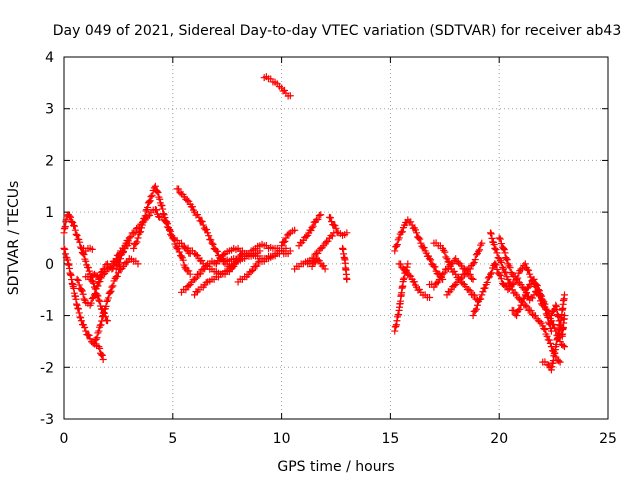 This screenshot has height=485, width=640. Describe the element at coordinates (49, 110) in the screenshot. I see `y-tick-label: 3` at that location.